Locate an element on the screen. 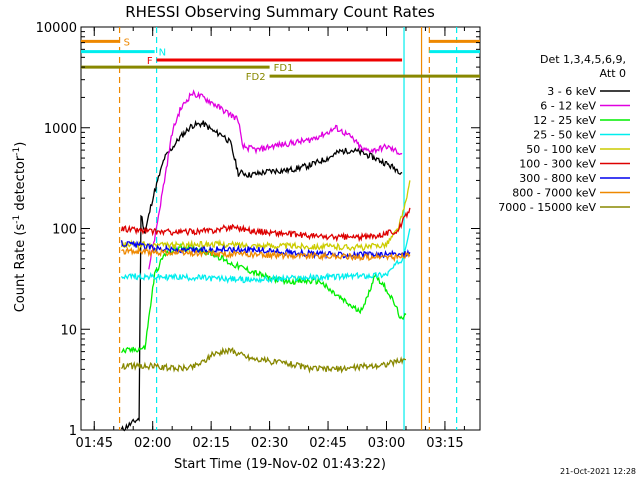 This screenshot has width=640, height=480. flag-label: F is located at coordinates (150, 61).